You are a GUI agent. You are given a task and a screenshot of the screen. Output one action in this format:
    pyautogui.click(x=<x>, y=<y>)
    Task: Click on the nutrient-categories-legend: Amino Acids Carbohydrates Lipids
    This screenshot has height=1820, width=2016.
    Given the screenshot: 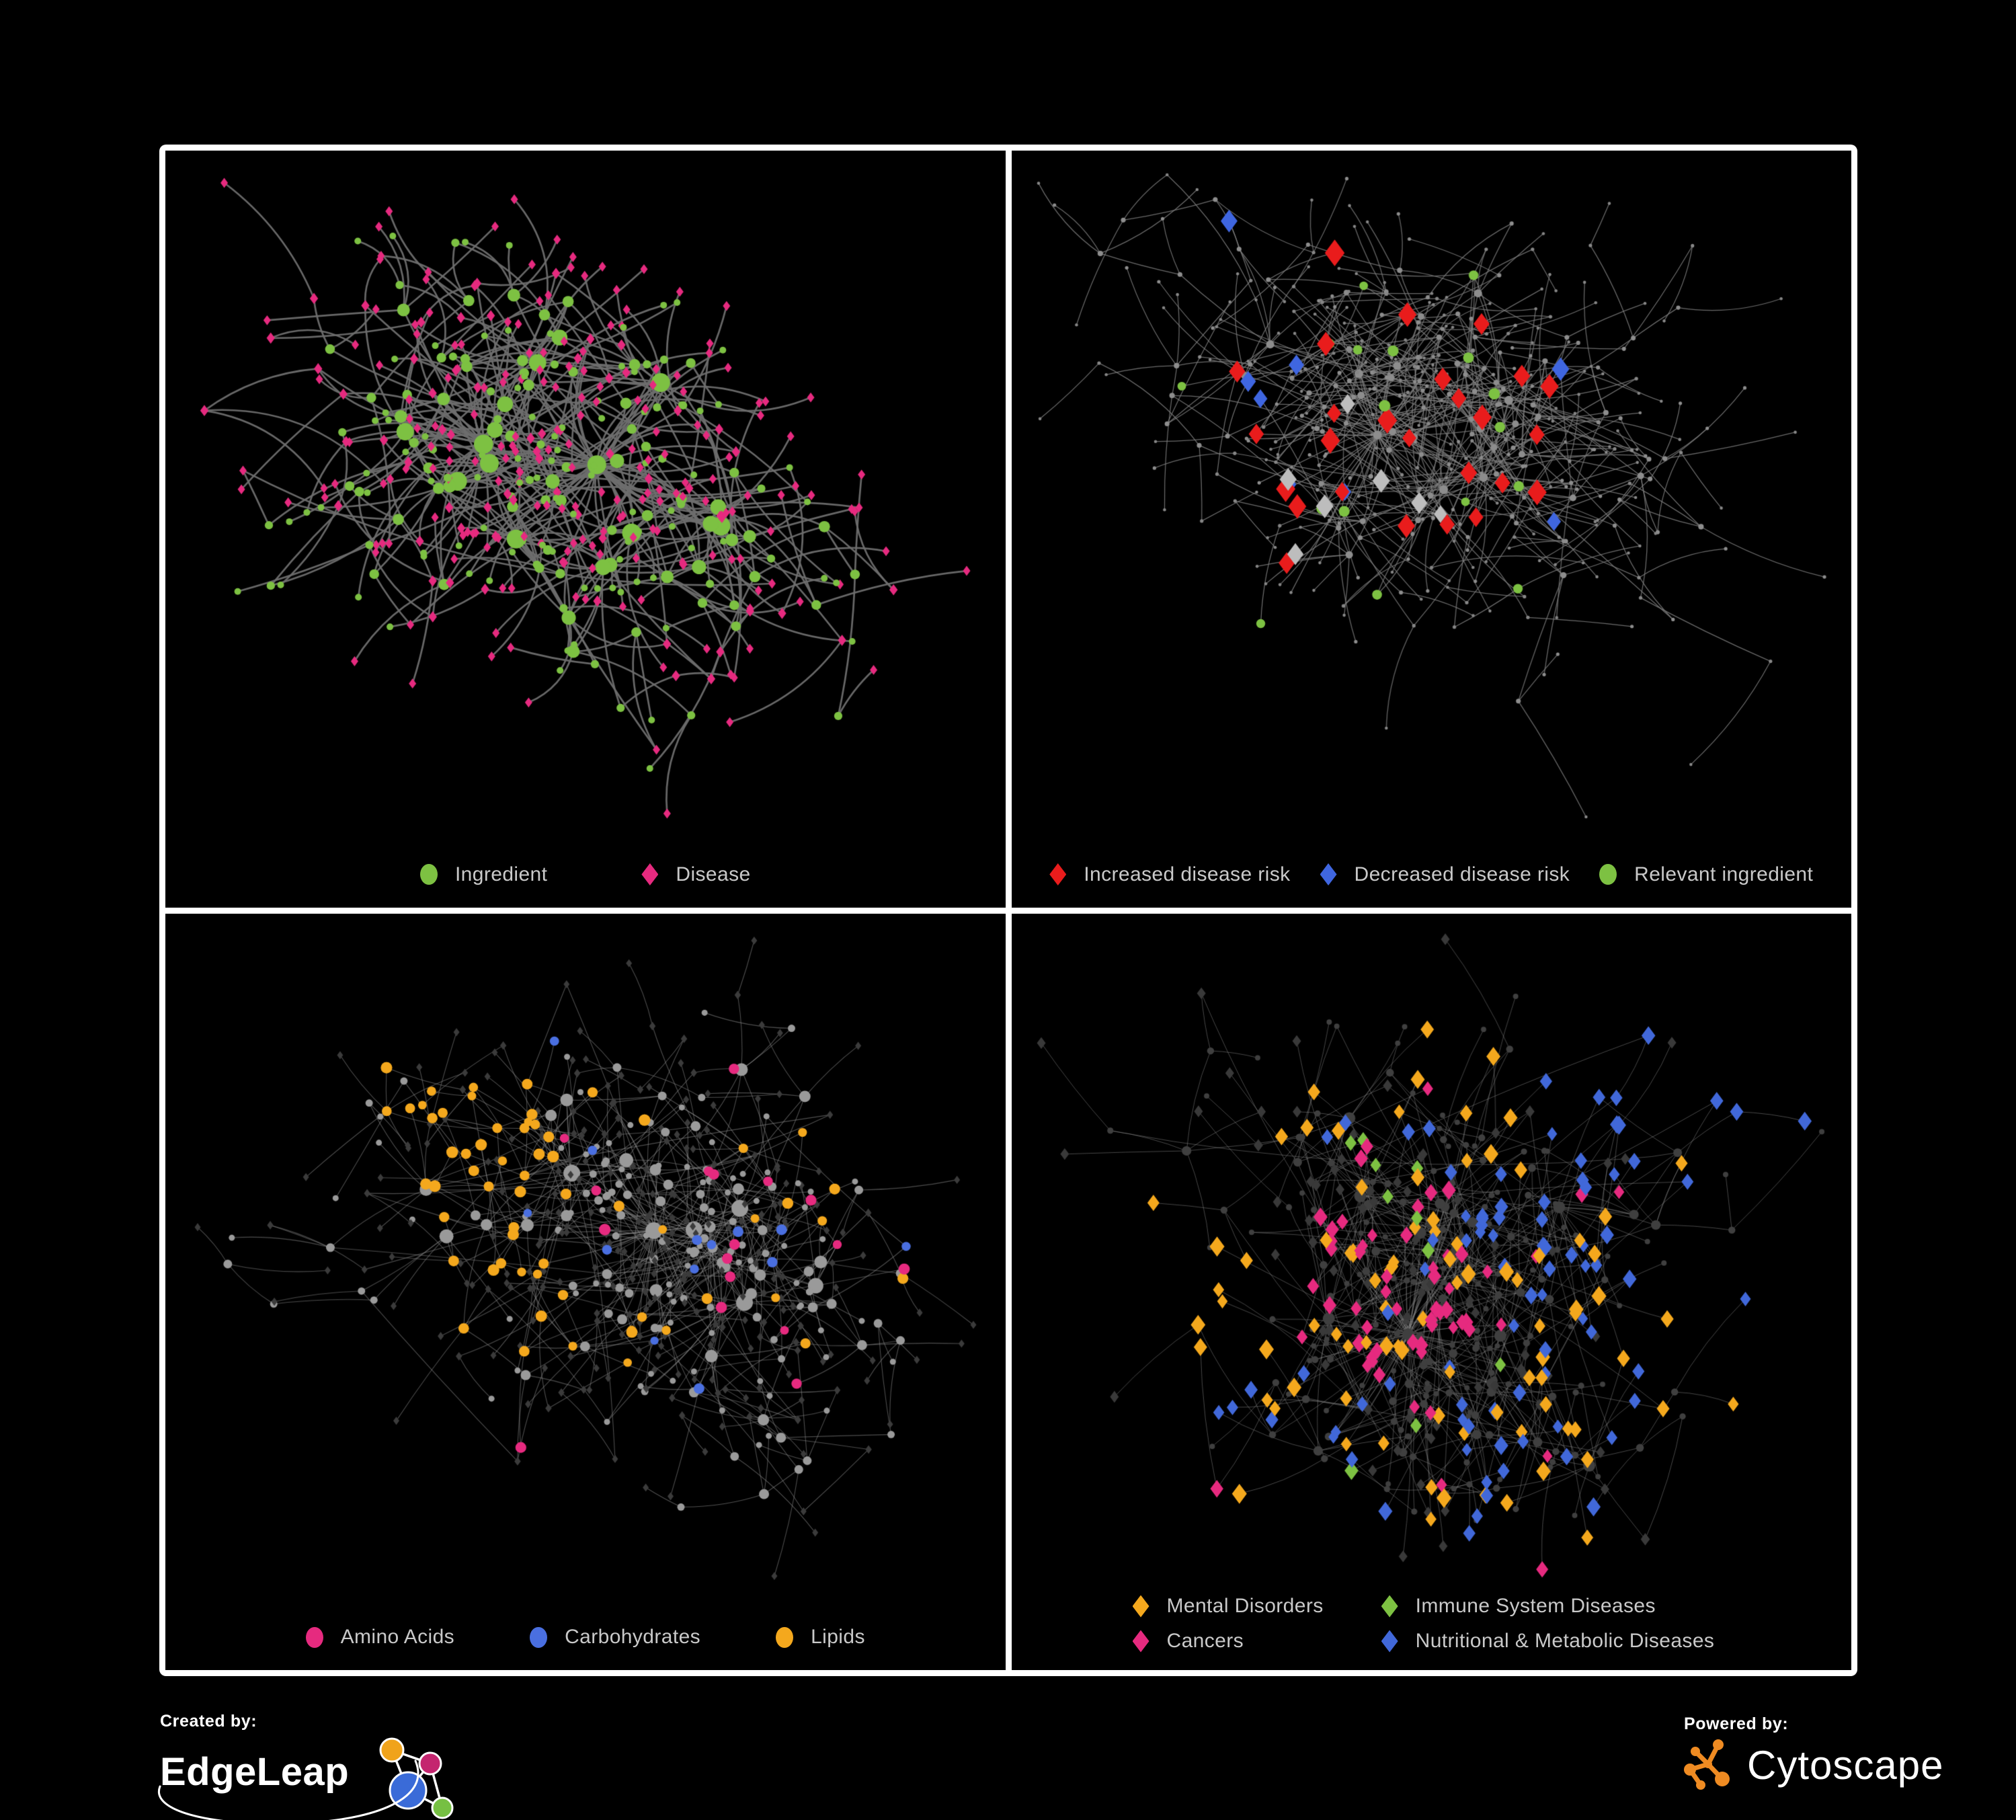 What is the action you would take?
    pyautogui.click(x=585, y=1637)
    